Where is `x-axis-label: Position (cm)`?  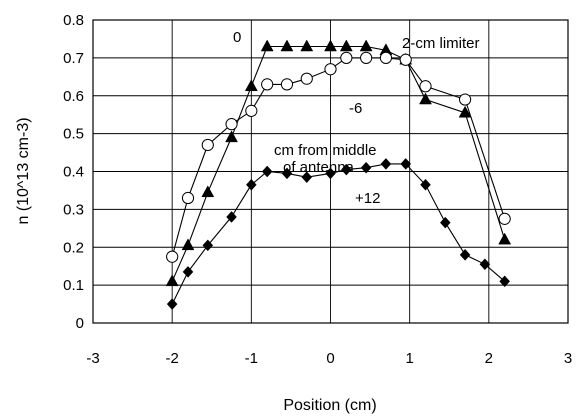
x-axis-label: Position (cm) is located at coordinates (329, 405).